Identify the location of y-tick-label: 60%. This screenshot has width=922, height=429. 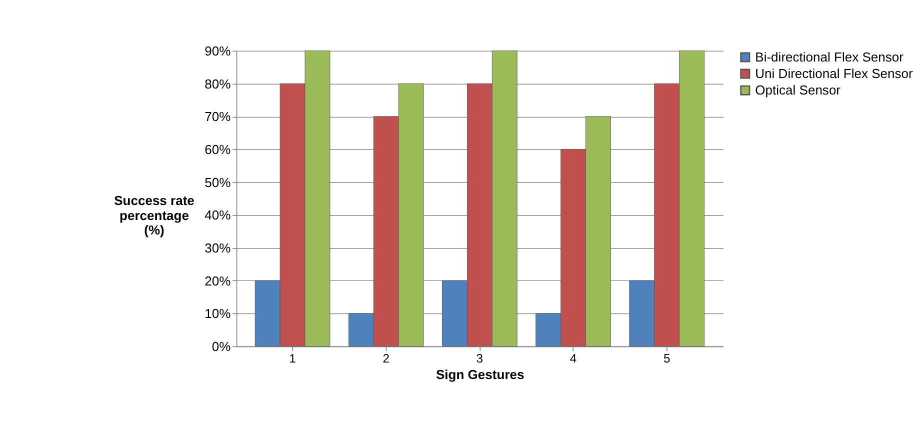
(218, 150).